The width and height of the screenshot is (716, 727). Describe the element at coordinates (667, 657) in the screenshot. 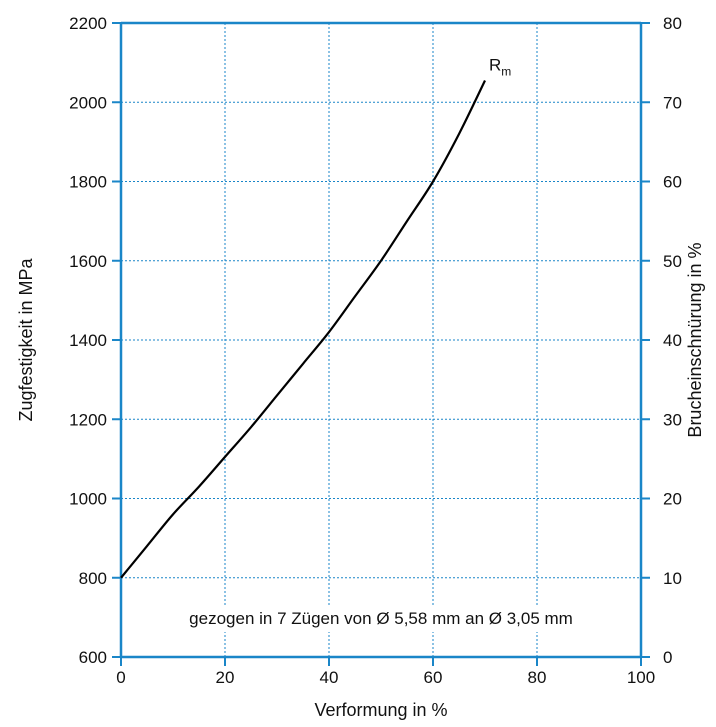

I see `y2-tick-label: 0` at that location.